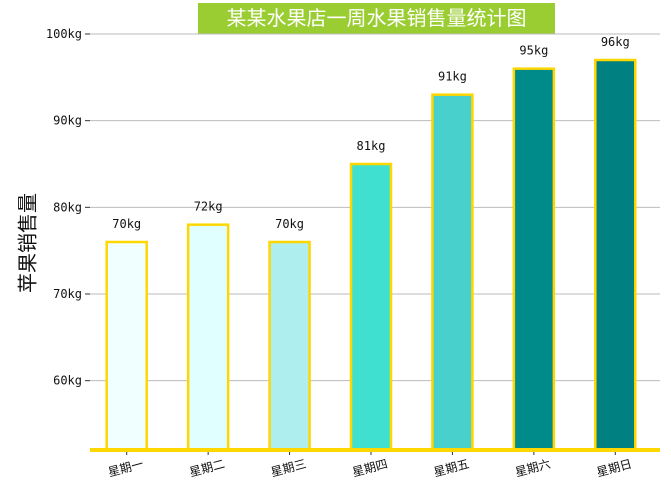 Image resolution: width=671 pixels, height=494 pixels. Describe the element at coordinates (125, 468) in the screenshot. I see `x-tick-label: 星期一` at that location.